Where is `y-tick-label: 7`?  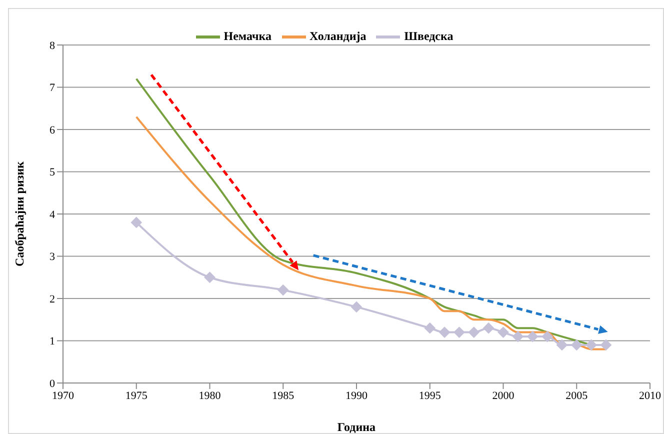
y-tick-label: 7 is located at coordinates (53, 88).